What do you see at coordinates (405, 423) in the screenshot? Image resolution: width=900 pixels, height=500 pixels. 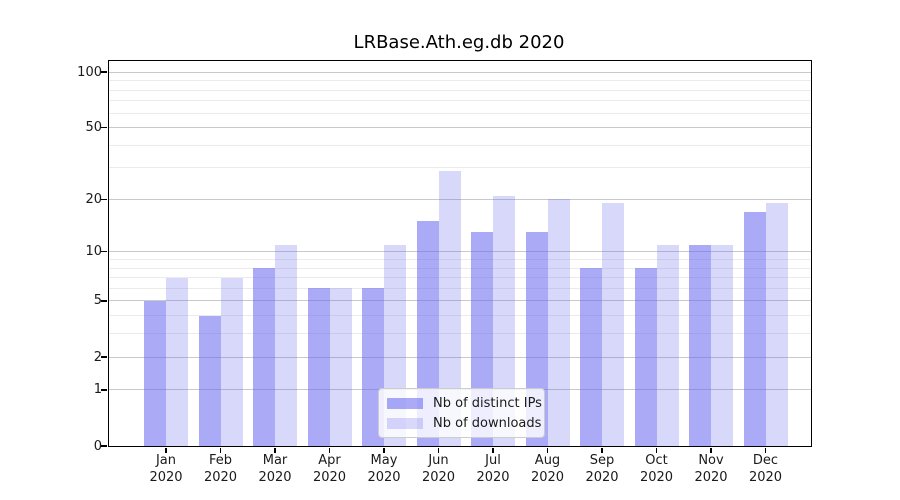 I see `legend-swatch-downloads` at bounding box center [405, 423].